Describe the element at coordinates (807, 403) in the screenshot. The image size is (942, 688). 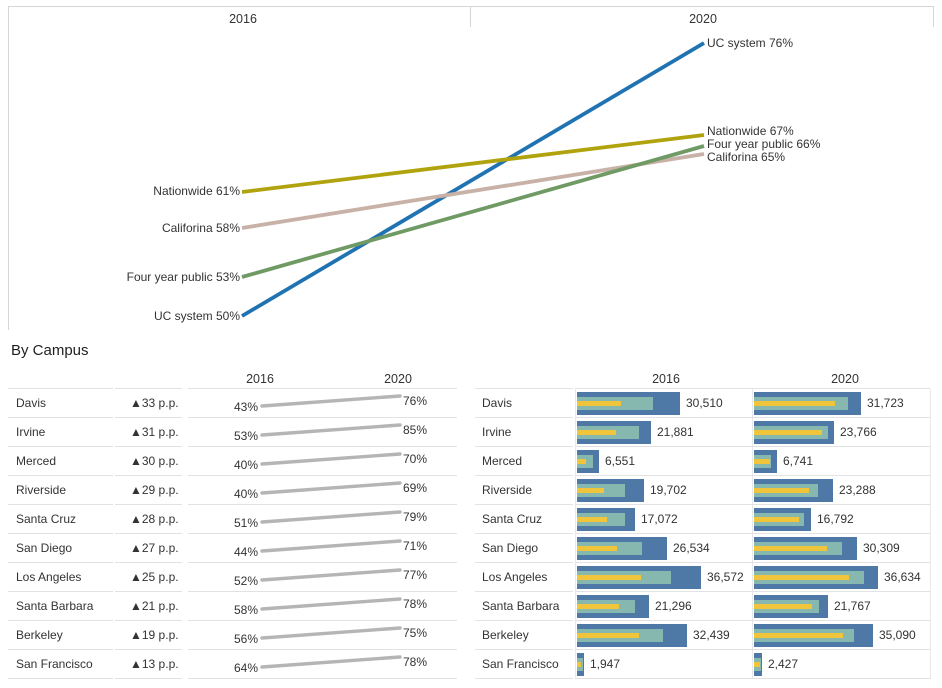
I see `enrollment-bar-2020-davis` at that location.